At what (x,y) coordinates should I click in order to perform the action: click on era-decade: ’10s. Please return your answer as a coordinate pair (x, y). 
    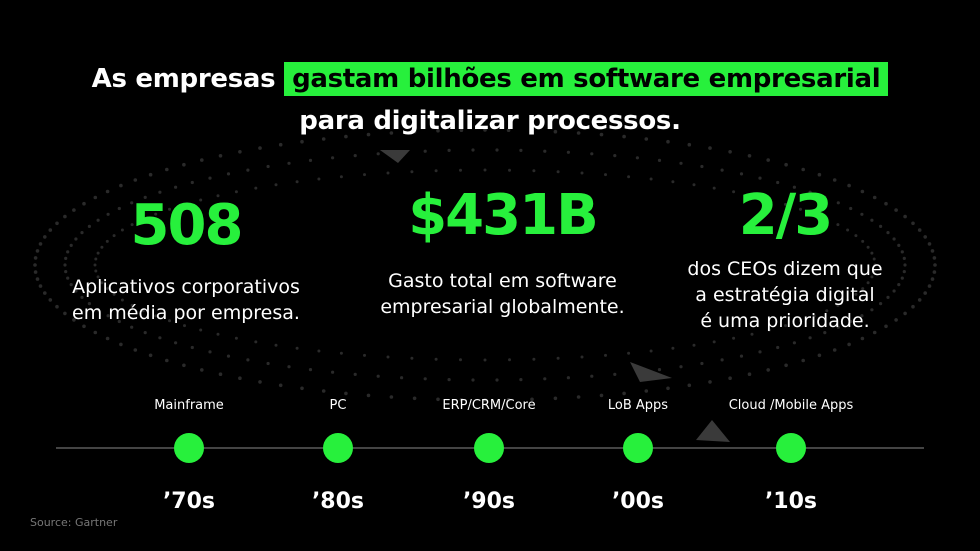
    Looking at the image, I should click on (791, 501).